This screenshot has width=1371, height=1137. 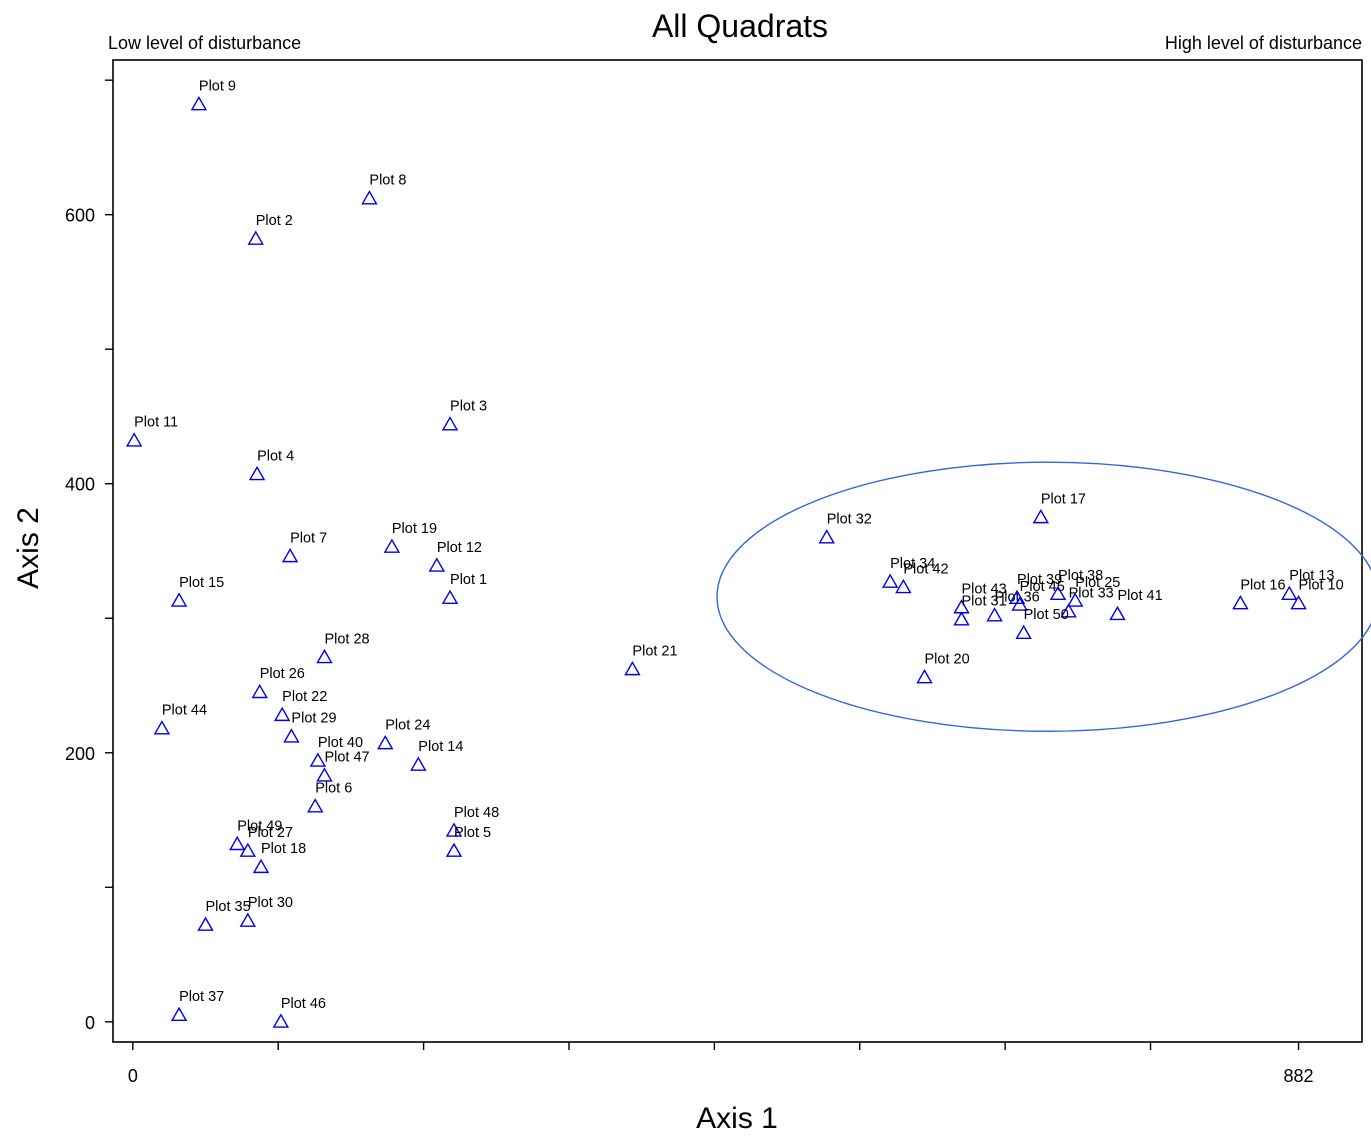 I want to click on data-point: Plot 29, so click(x=310, y=727).